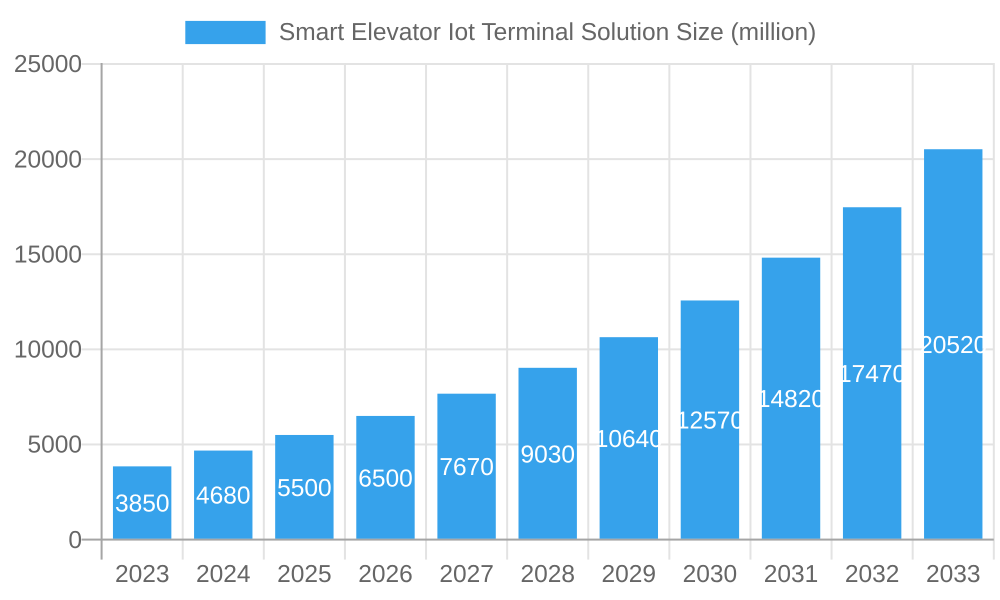  What do you see at coordinates (791, 399) in the screenshot?
I see `svg-text: 14820` at bounding box center [791, 399].